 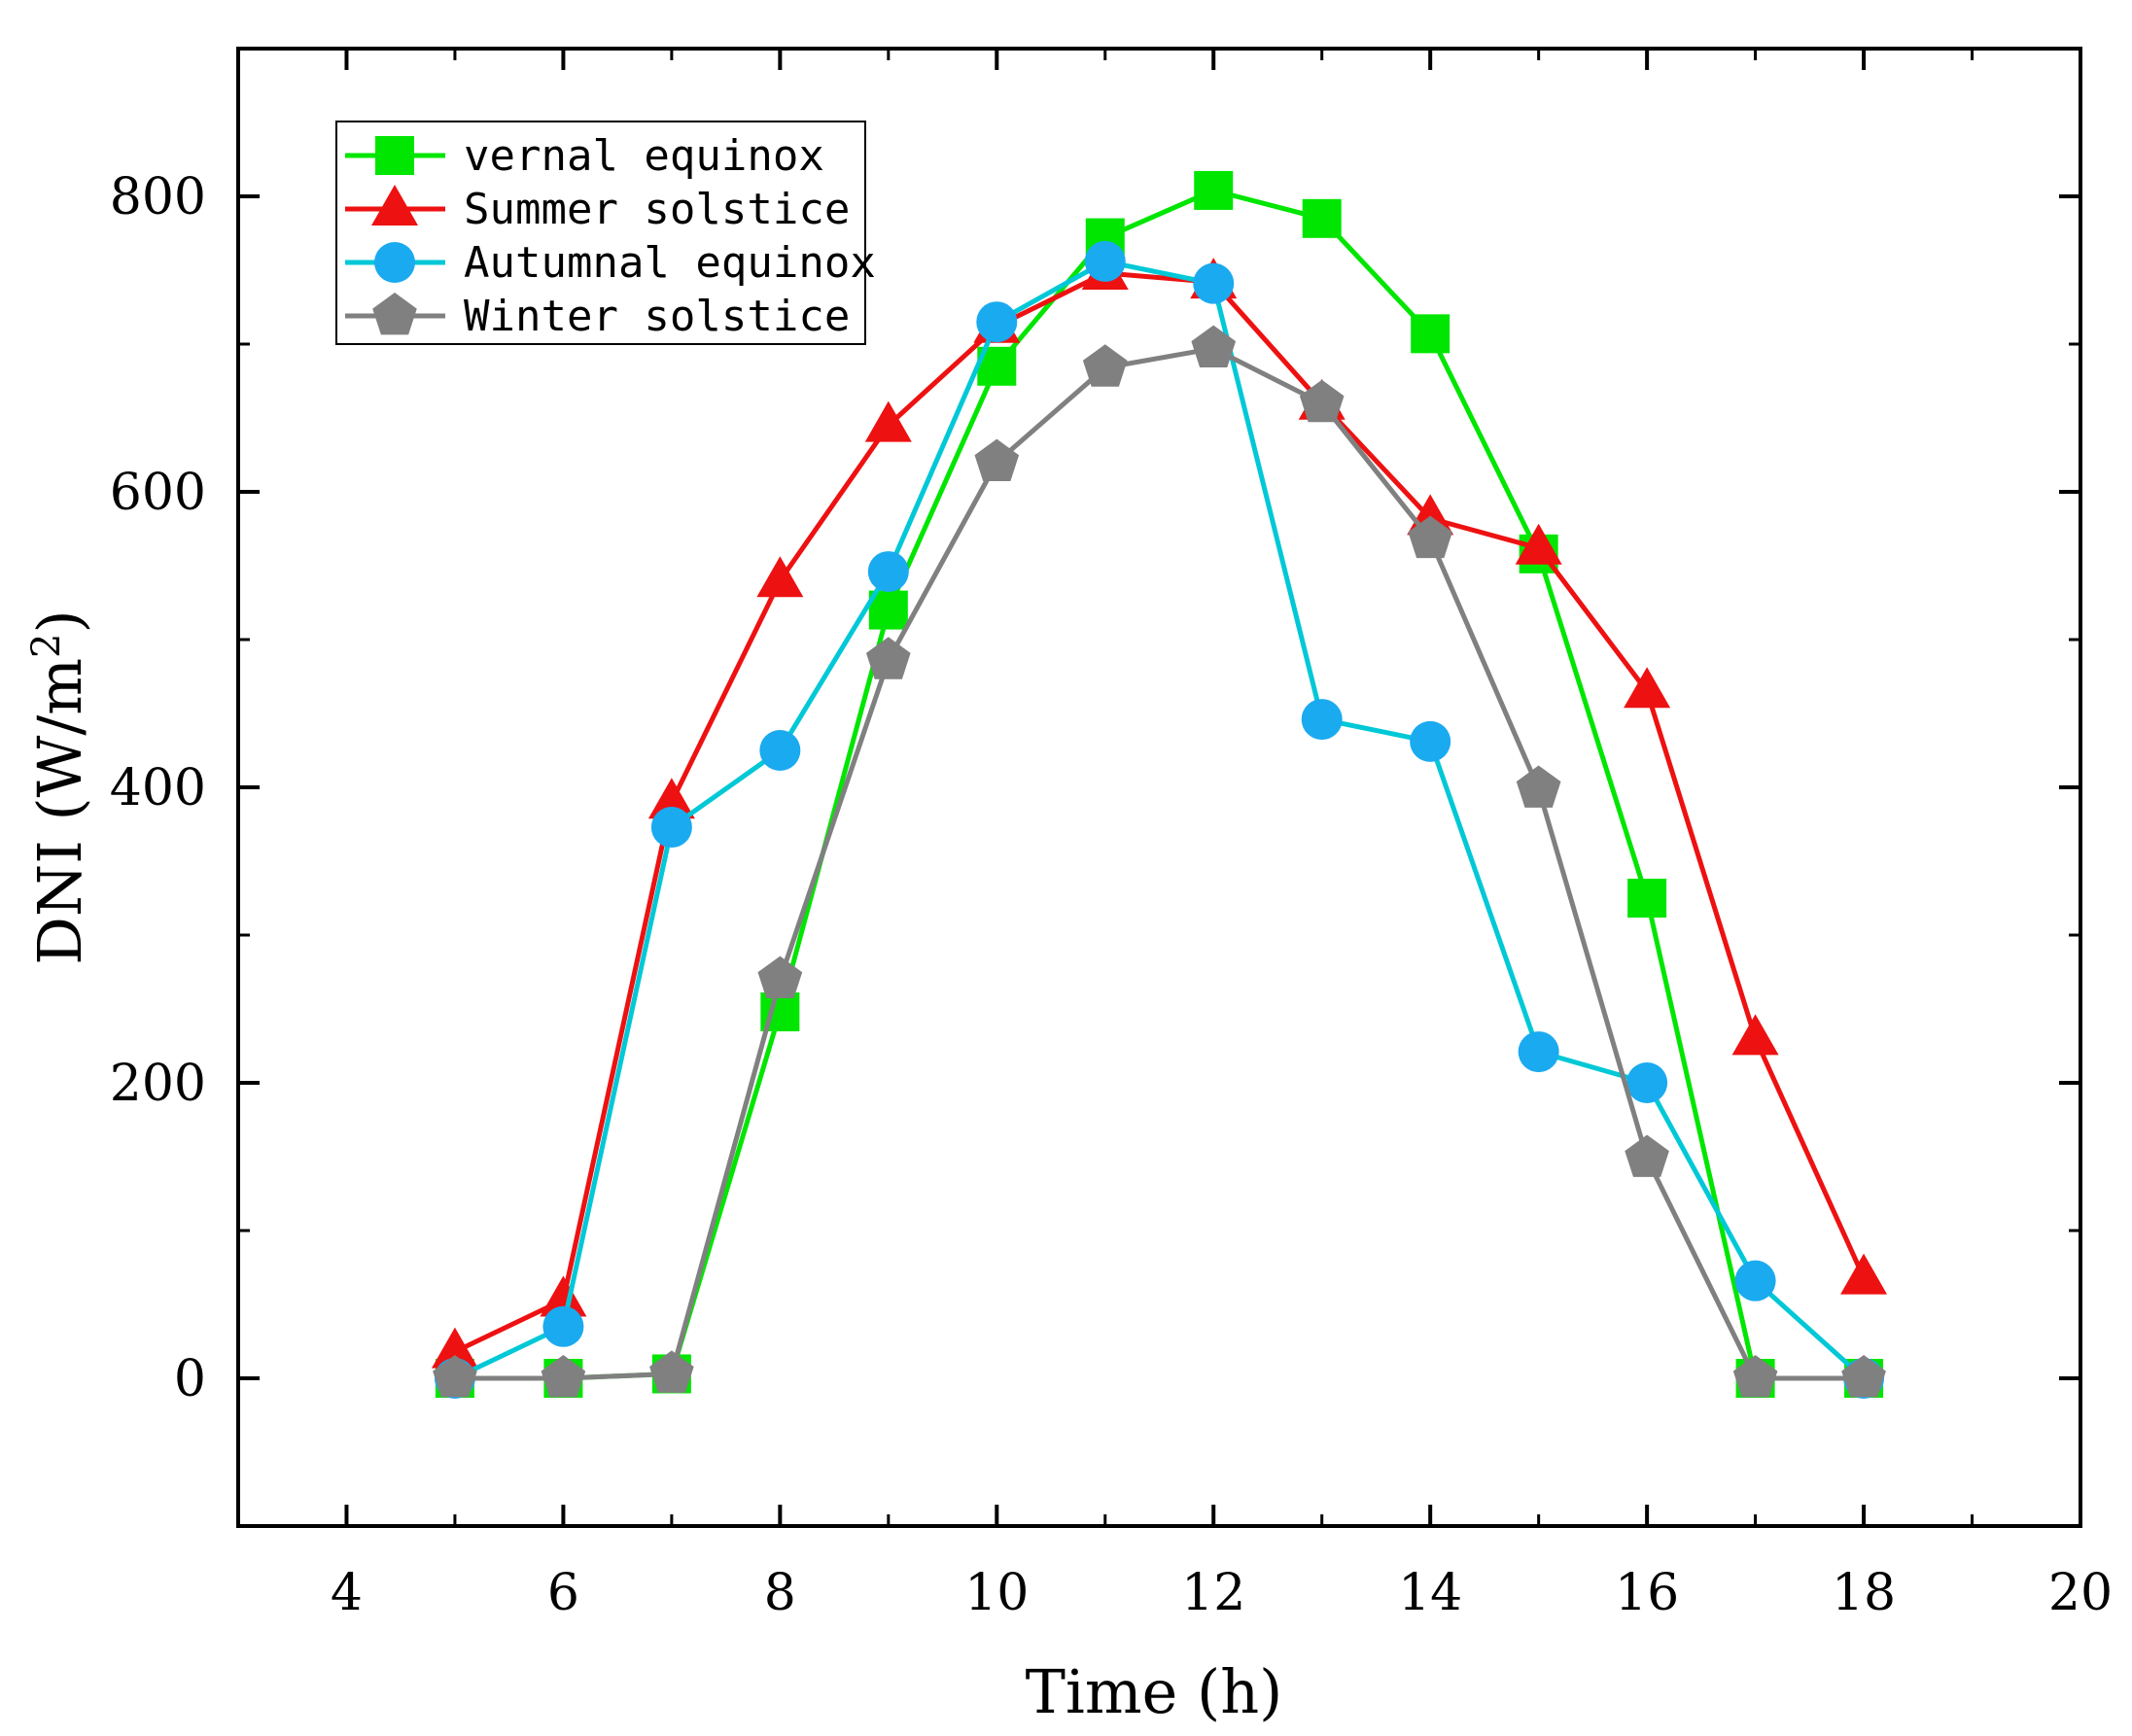 What do you see at coordinates (59, 812) in the screenshot?
I see `y-axis-title-main: DNI (W/m` at bounding box center [59, 812].